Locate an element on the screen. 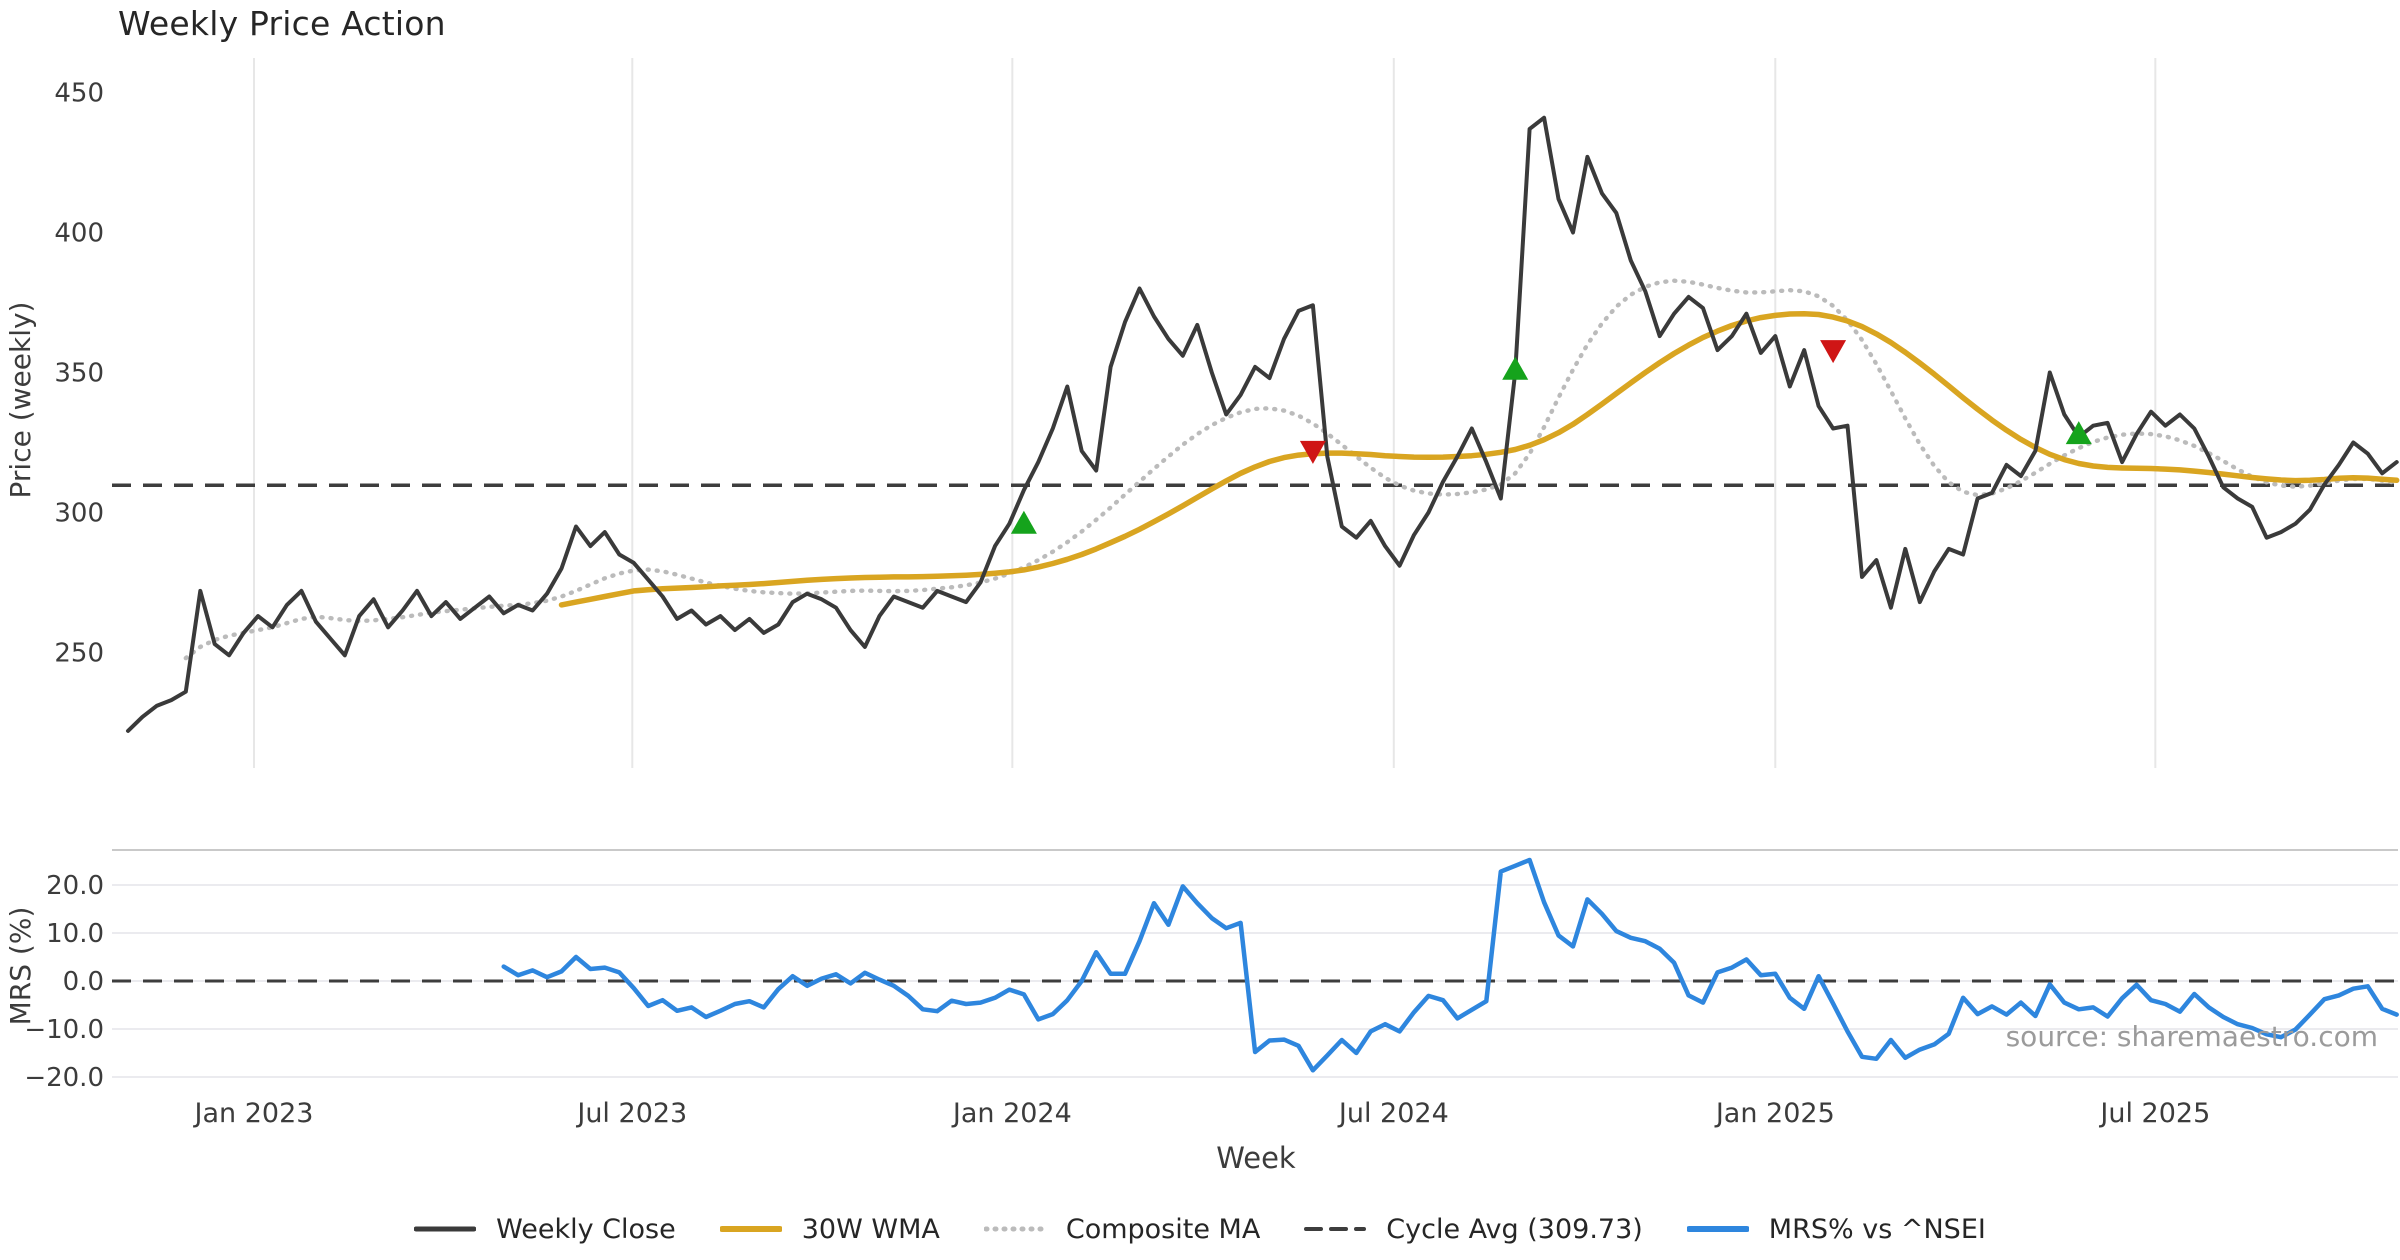 The image size is (2400, 1260). source-attribution: source: sharemaestro.com is located at coordinates (2191, 1036).